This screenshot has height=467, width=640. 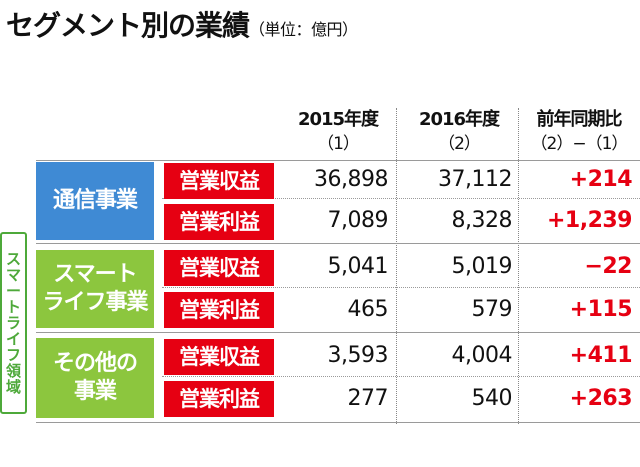 What do you see at coordinates (368, 309) in the screenshot?
I see `value-2015: 465` at bounding box center [368, 309].